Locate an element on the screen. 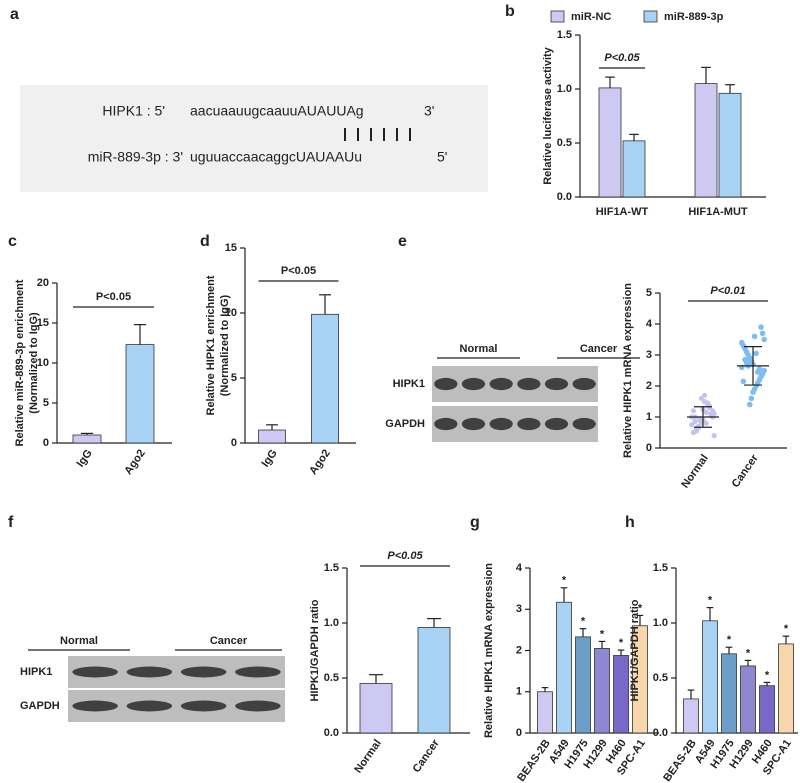  y-axis-label: HIPK1/GAPDH ratio is located at coordinates (635, 650).